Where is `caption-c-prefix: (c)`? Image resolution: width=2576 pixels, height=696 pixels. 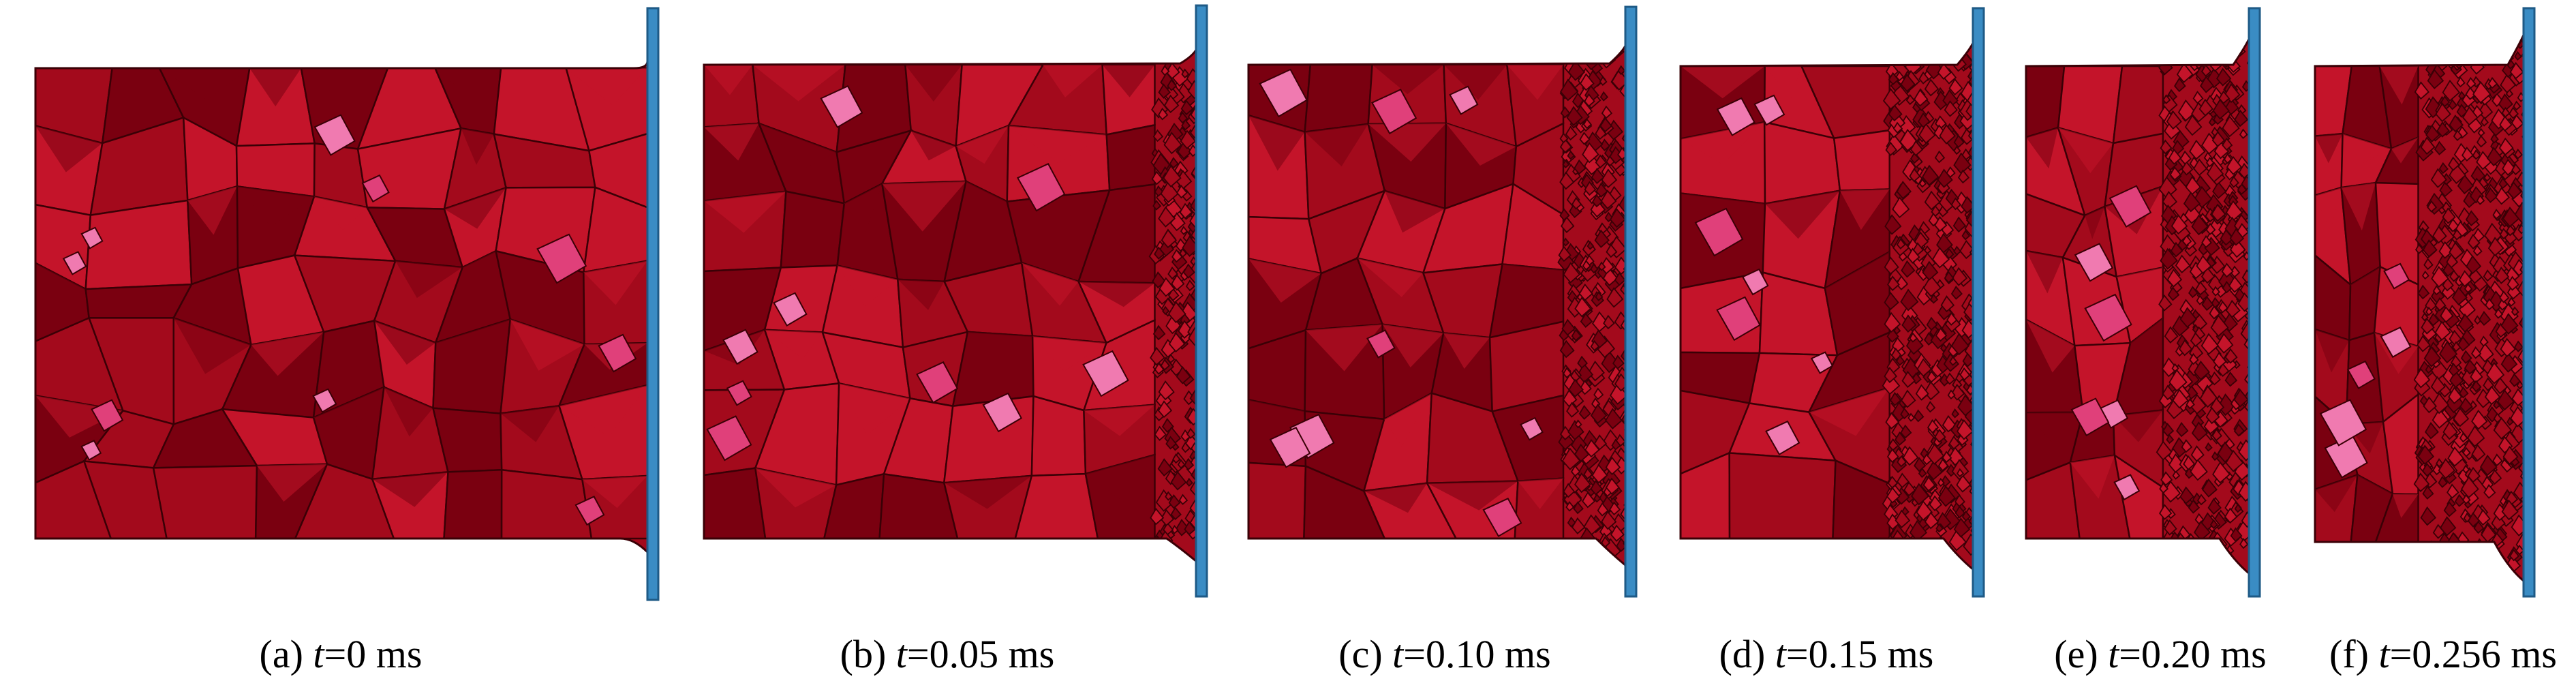
caption-c-prefix: (c) is located at coordinates (1365, 654).